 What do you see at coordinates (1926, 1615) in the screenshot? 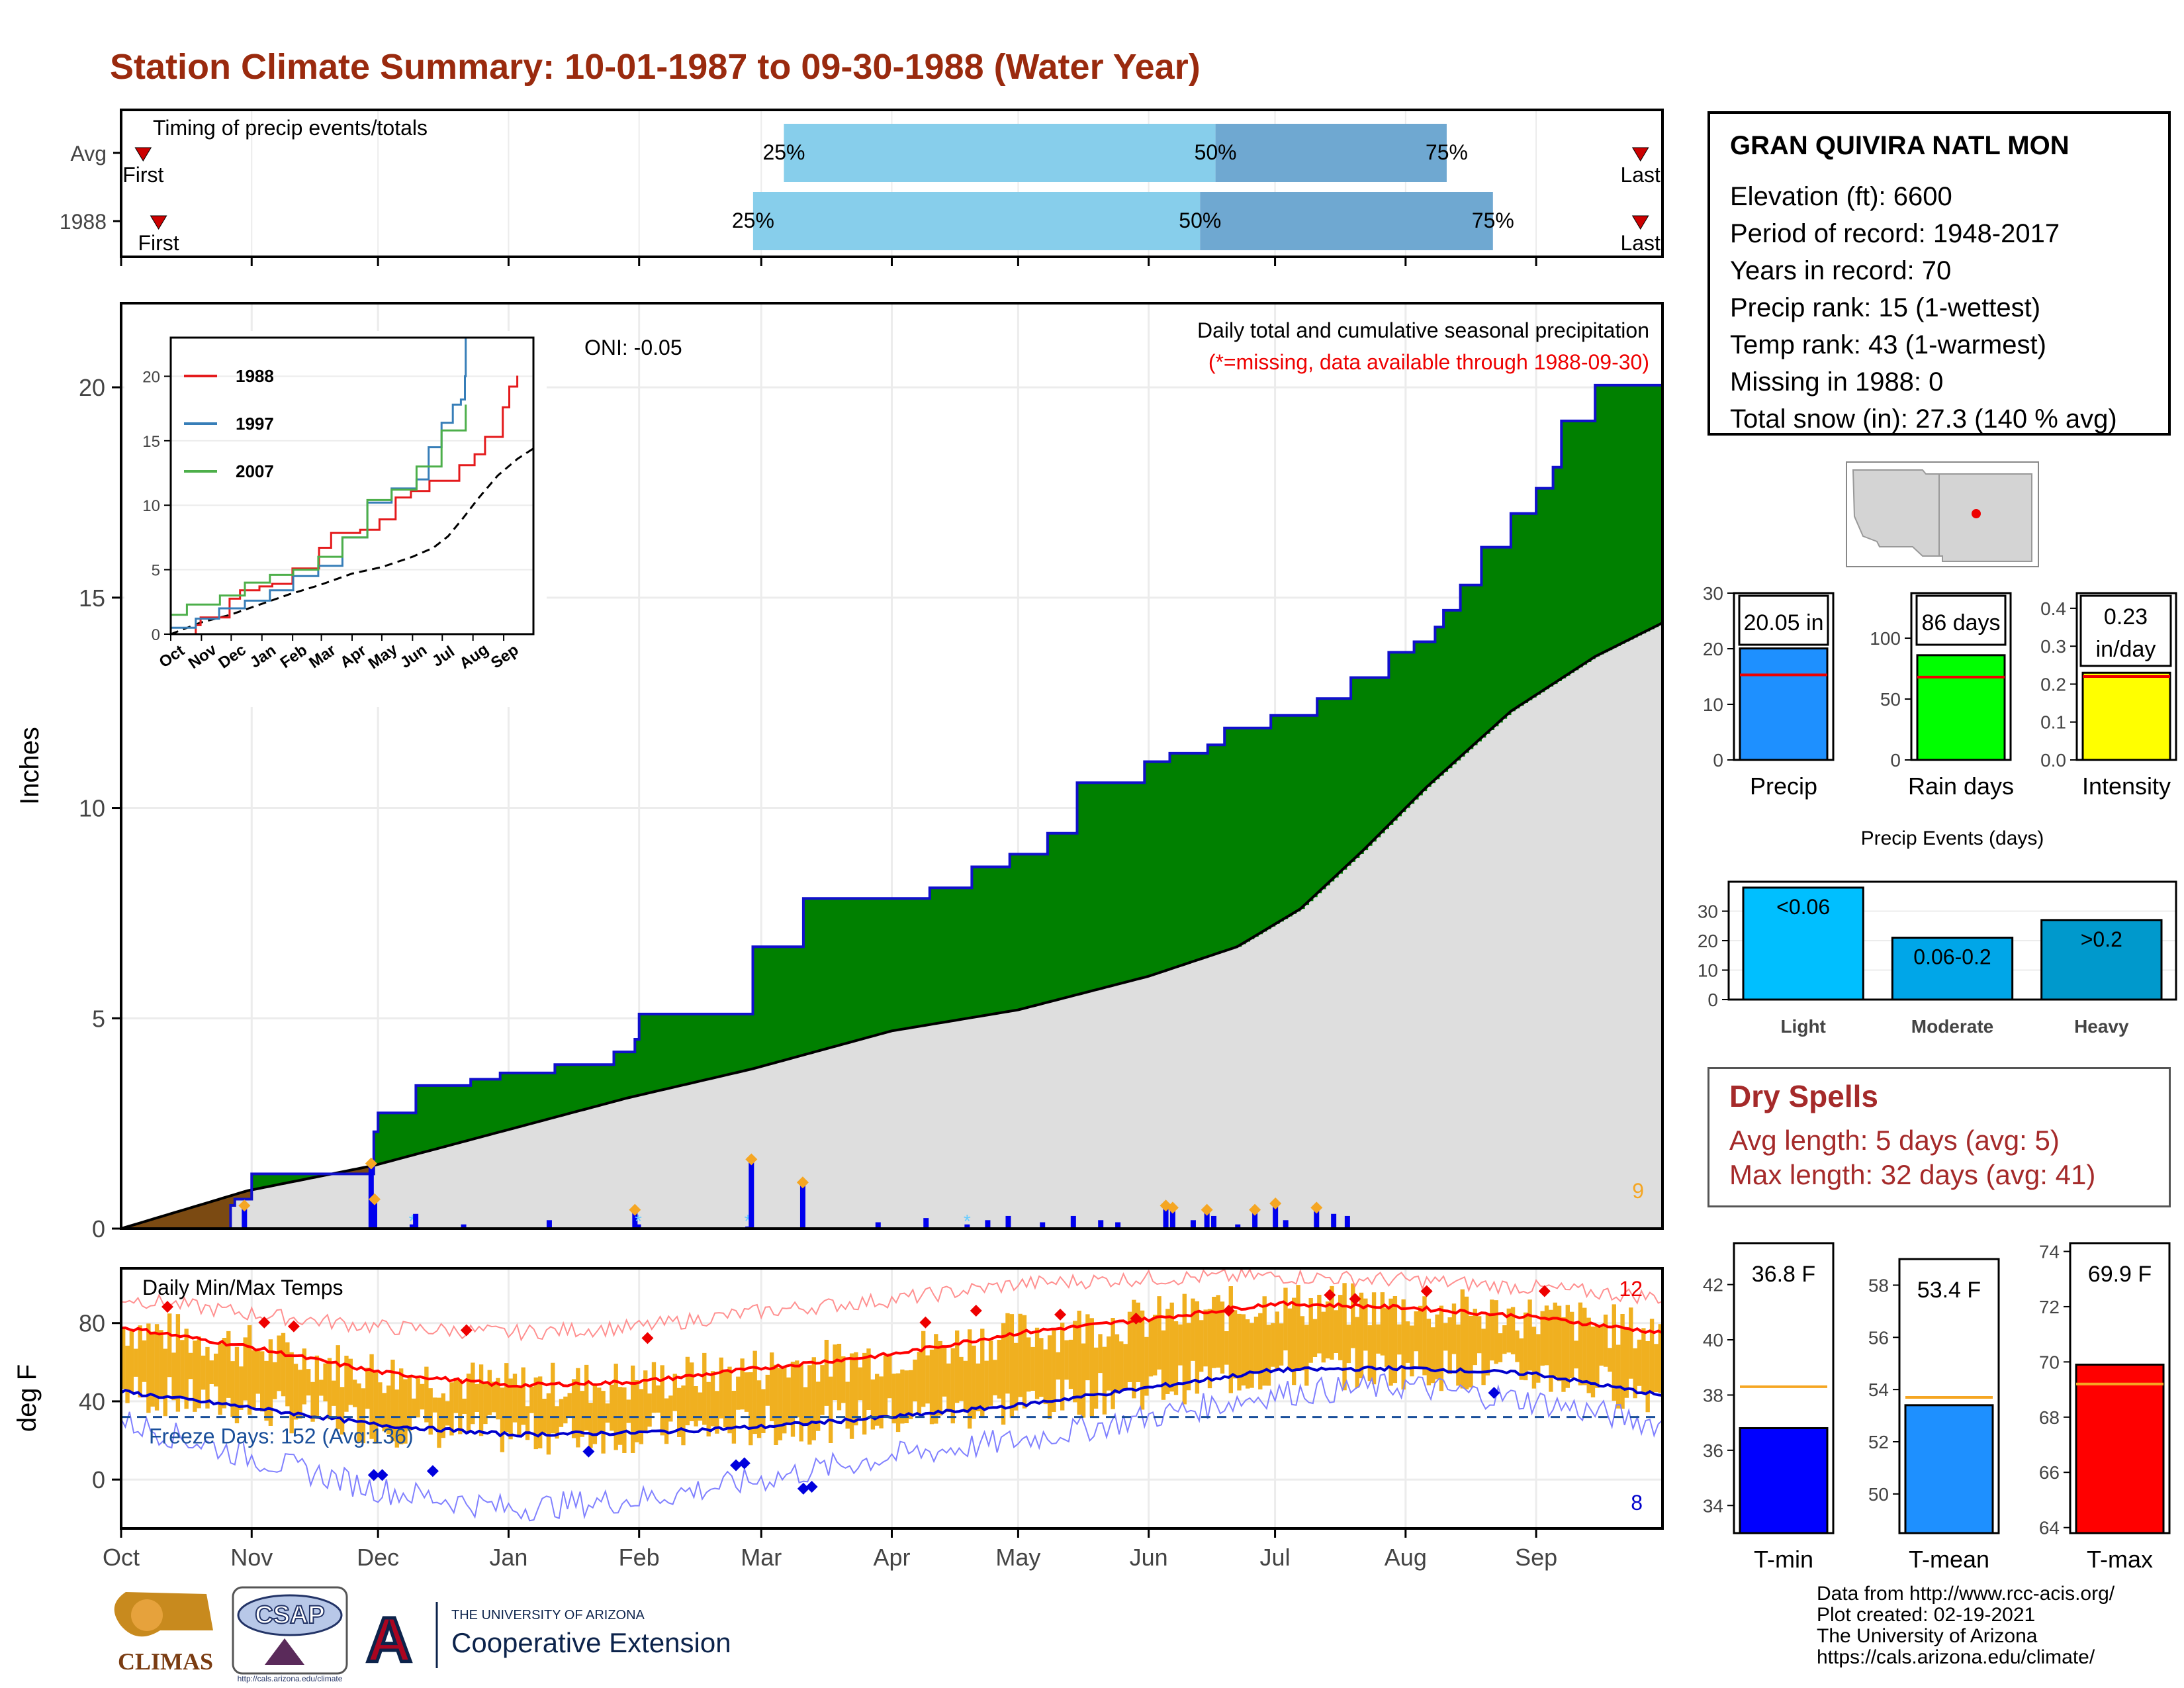
I see `footer-line-created: Plot created: 02-19-2021` at bounding box center [1926, 1615].